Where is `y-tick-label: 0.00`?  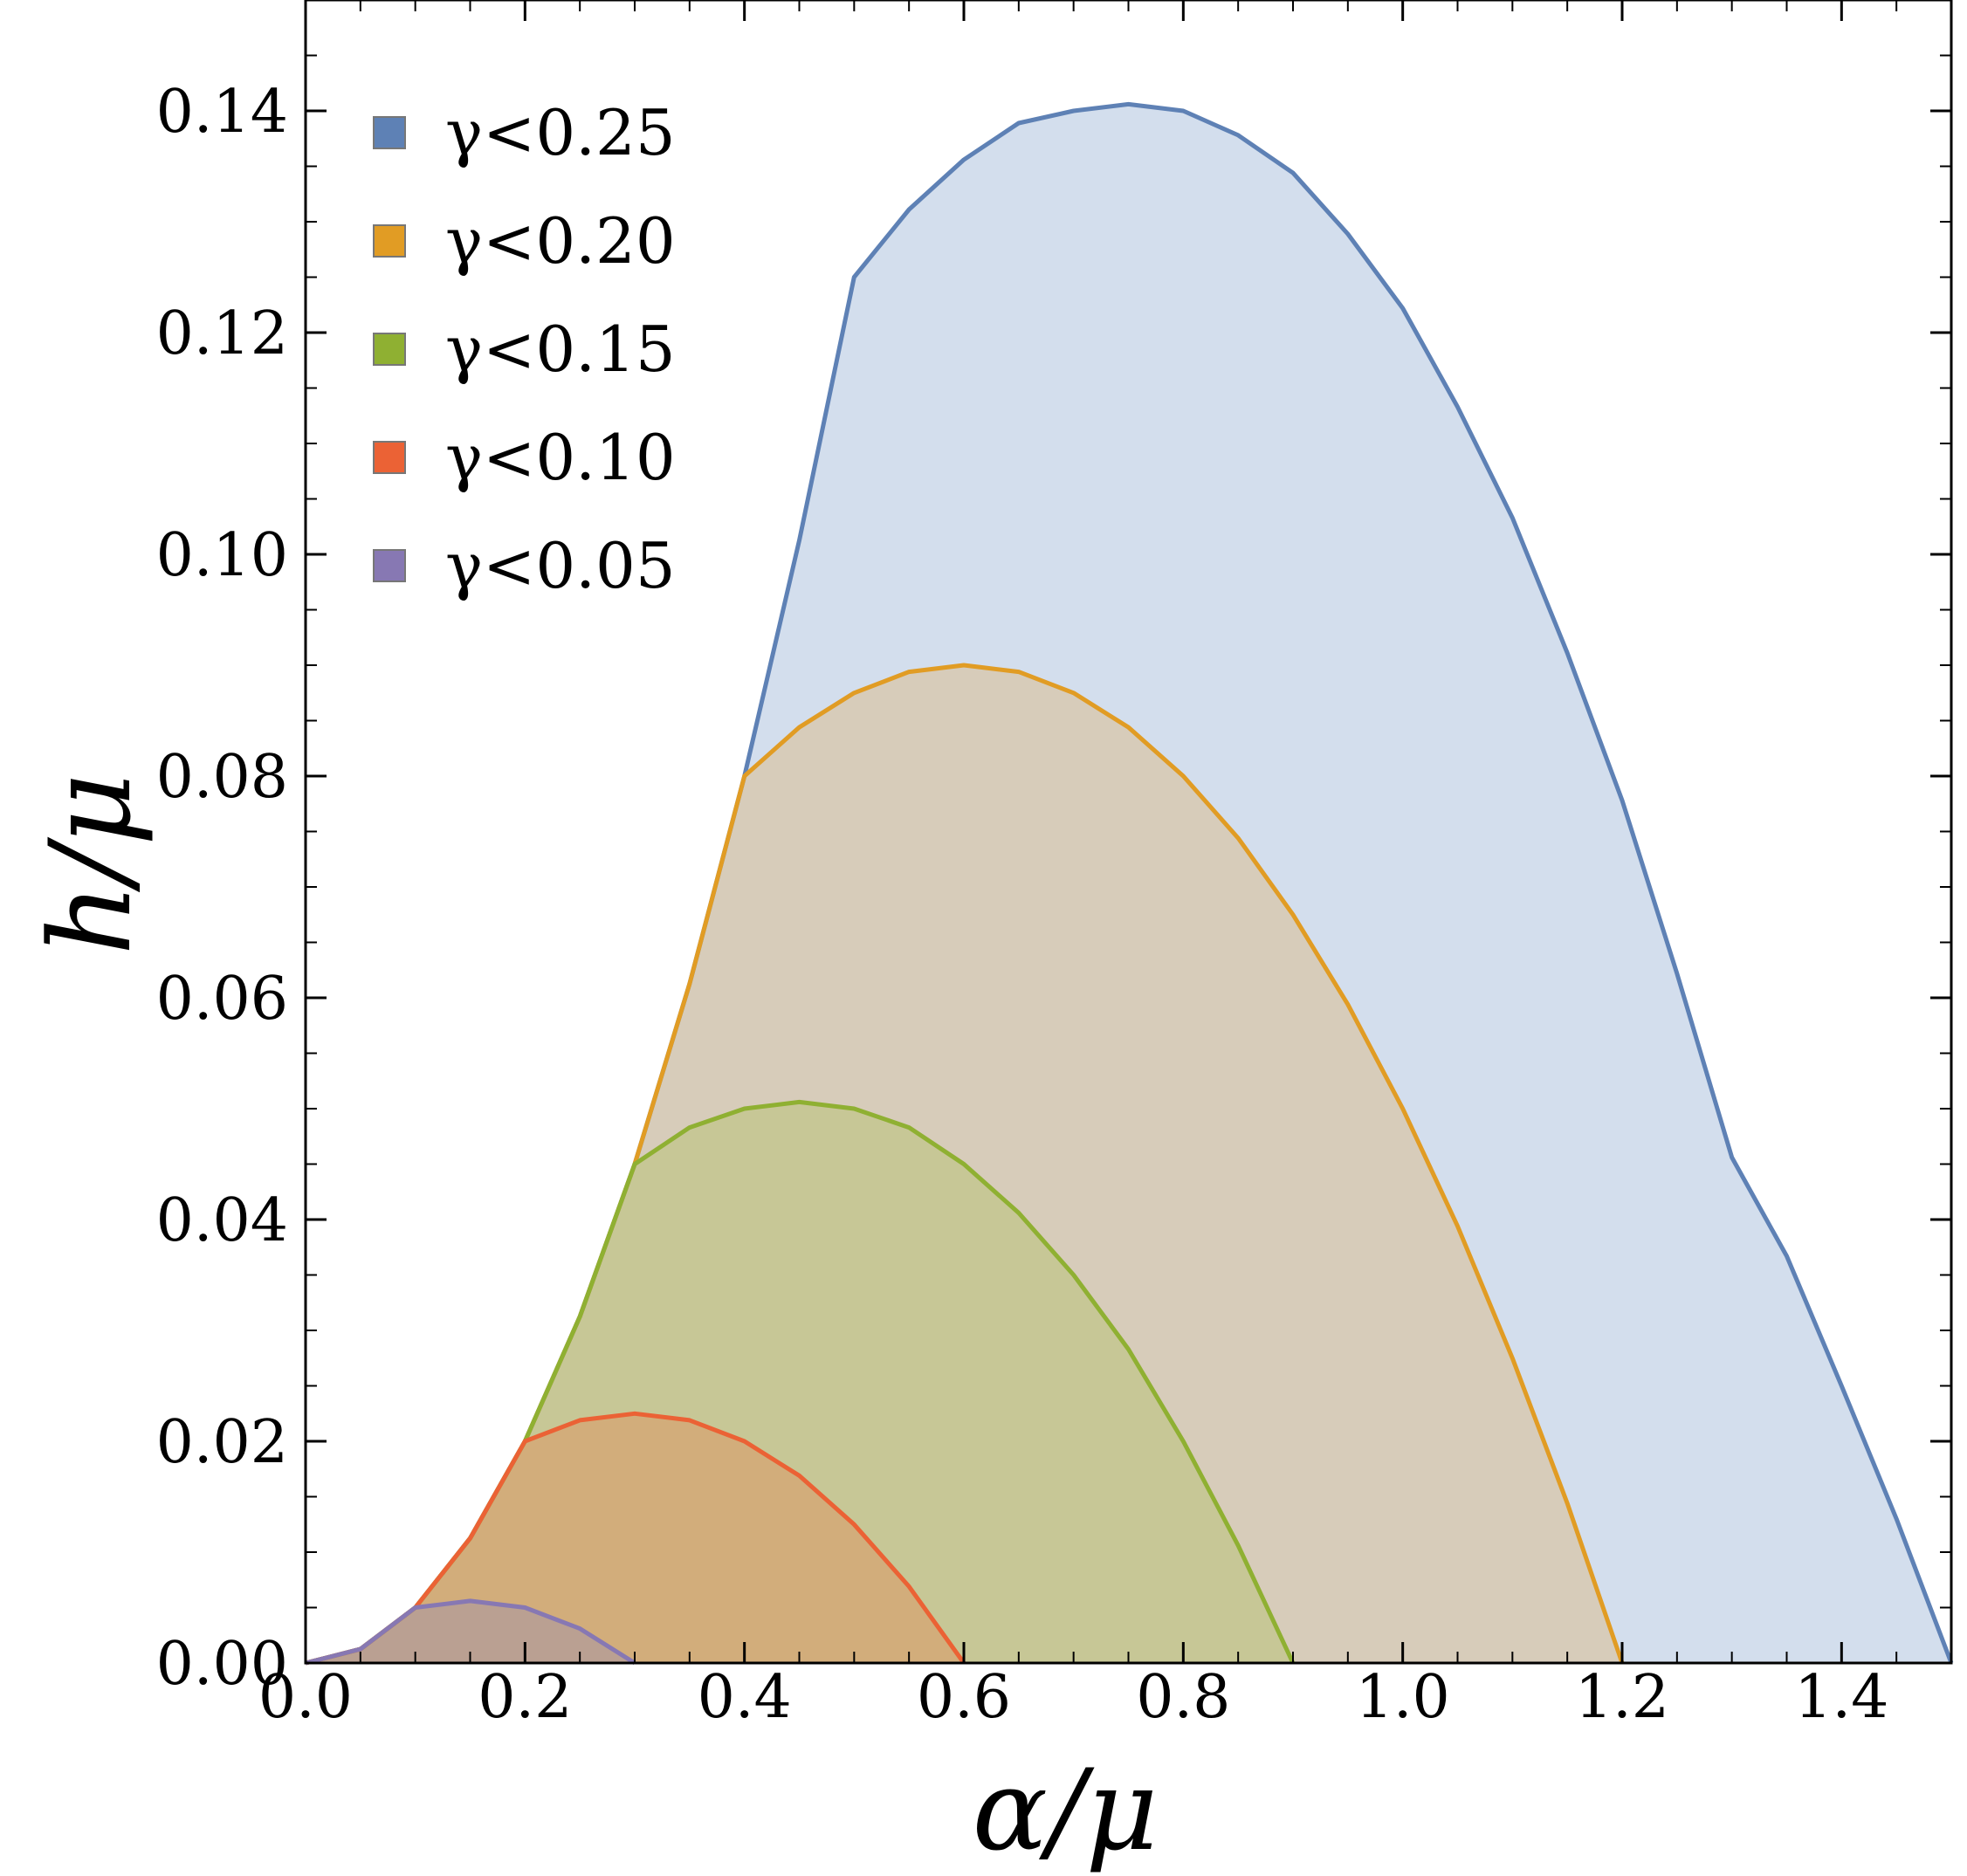 y-tick-label: 0.00 is located at coordinates (222, 1664).